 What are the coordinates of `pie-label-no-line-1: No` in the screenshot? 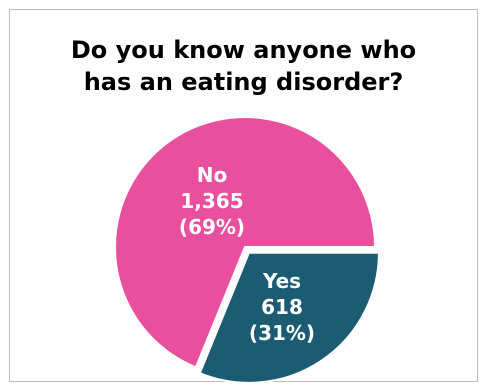 It's located at (212, 175).